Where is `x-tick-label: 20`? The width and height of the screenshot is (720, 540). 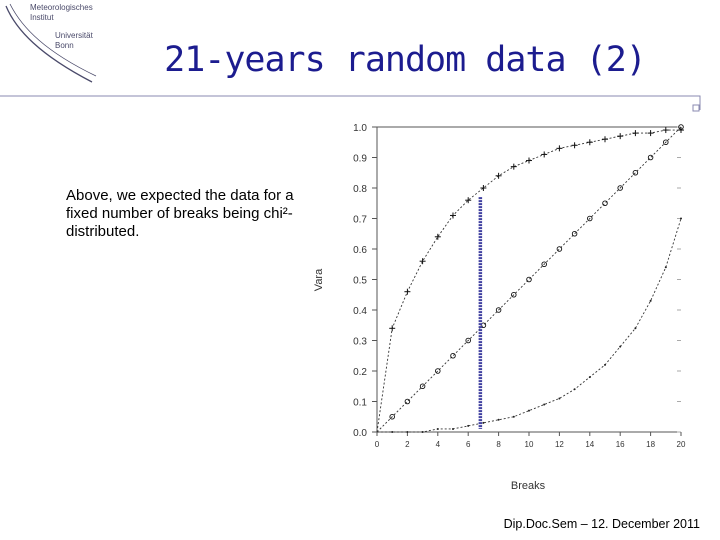
x-tick-label: 20 is located at coordinates (681, 444).